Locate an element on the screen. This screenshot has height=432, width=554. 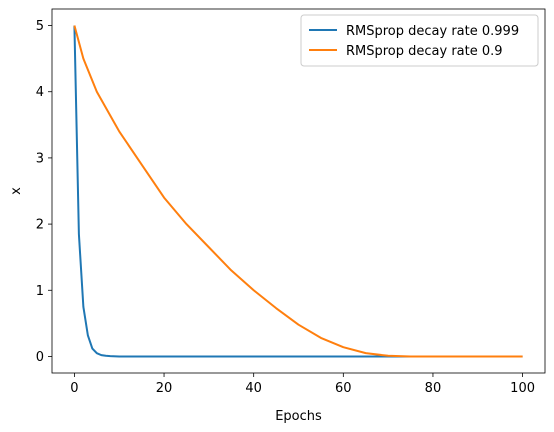
x-tick-label: 100 is located at coordinates (522, 388).